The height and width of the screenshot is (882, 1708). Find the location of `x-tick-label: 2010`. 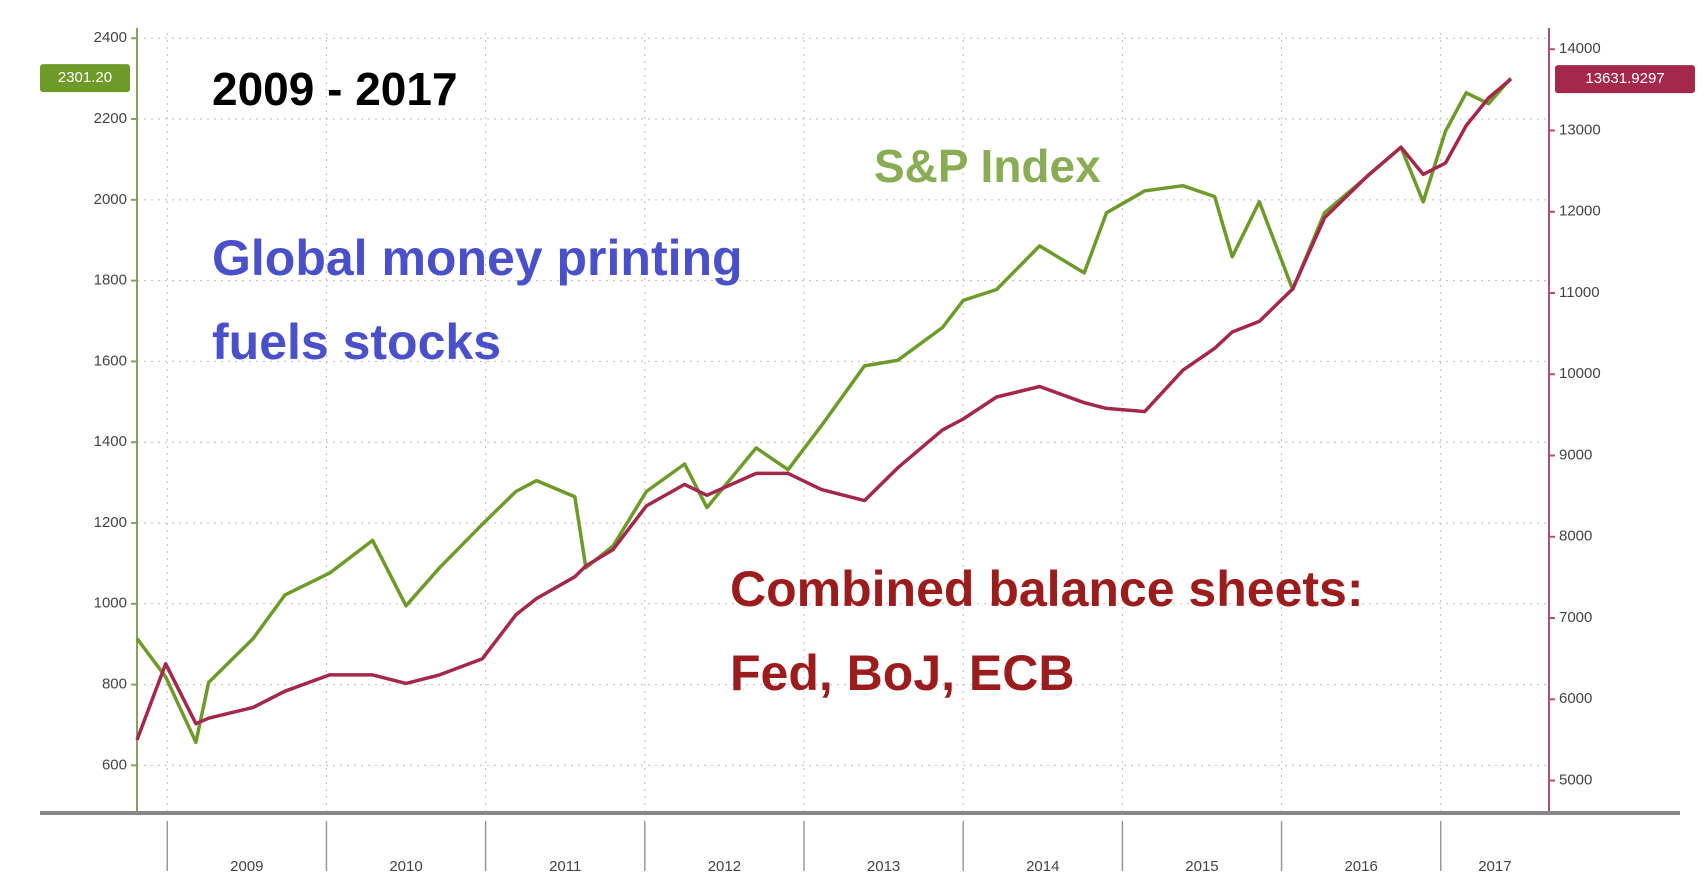

x-tick-label: 2010 is located at coordinates (405, 866).